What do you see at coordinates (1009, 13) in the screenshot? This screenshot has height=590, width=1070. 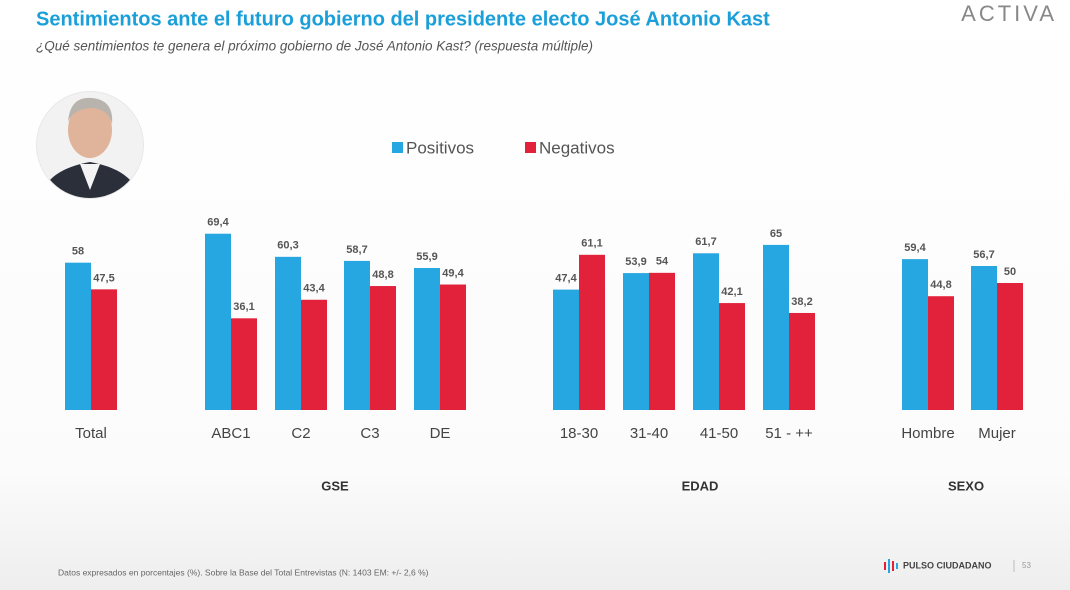 I see `brand: ACTIVA` at bounding box center [1009, 13].